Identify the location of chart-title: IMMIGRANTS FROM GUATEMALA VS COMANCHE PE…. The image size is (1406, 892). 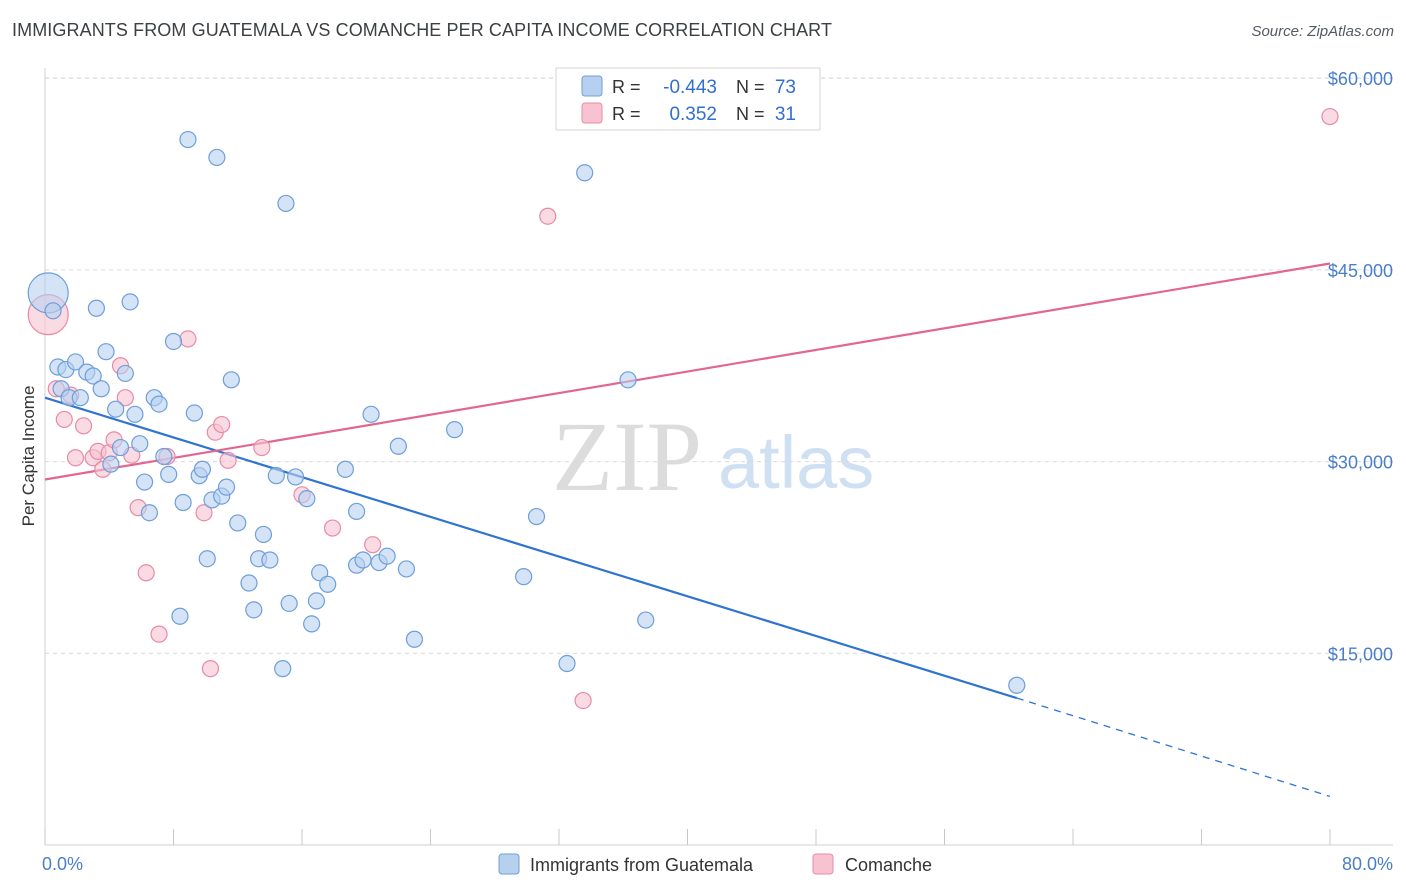
(422, 30).